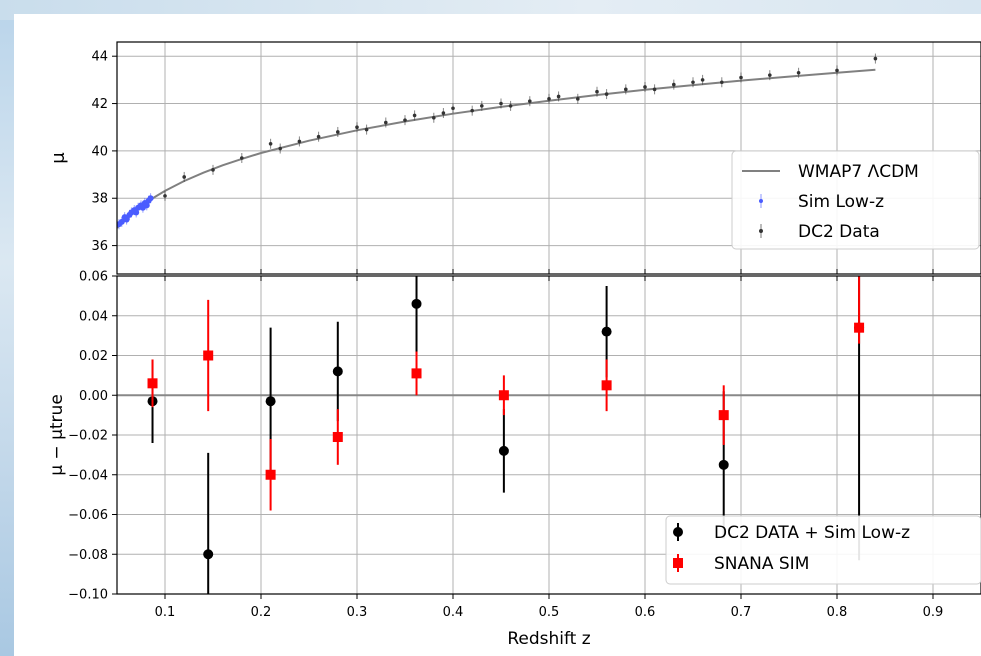  What do you see at coordinates (93, 356) in the screenshot?
I see `bottom-y-tick-label: 0.02` at bounding box center [93, 356].